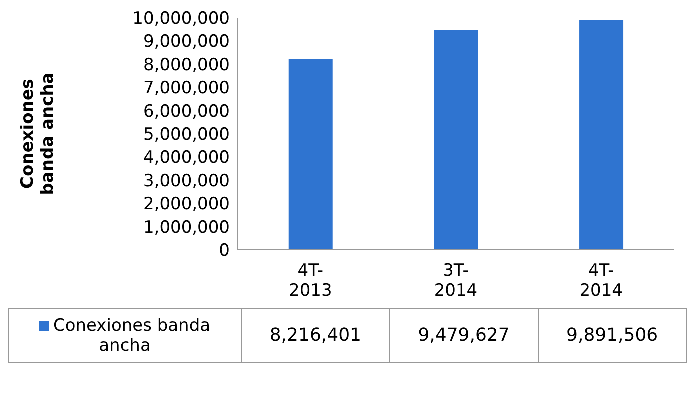  What do you see at coordinates (181, 19) in the screenshot?
I see `y-tick-label: 10,000,000` at bounding box center [181, 19].